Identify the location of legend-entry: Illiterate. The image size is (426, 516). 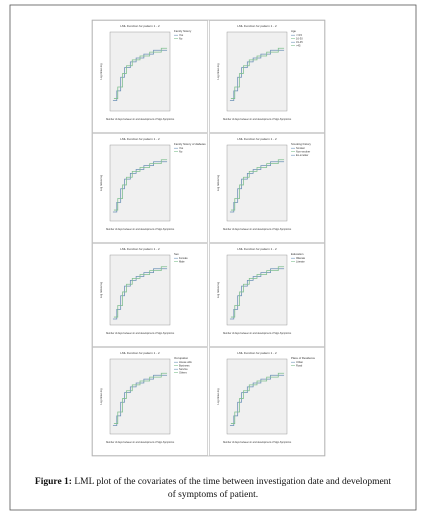
(301, 258).